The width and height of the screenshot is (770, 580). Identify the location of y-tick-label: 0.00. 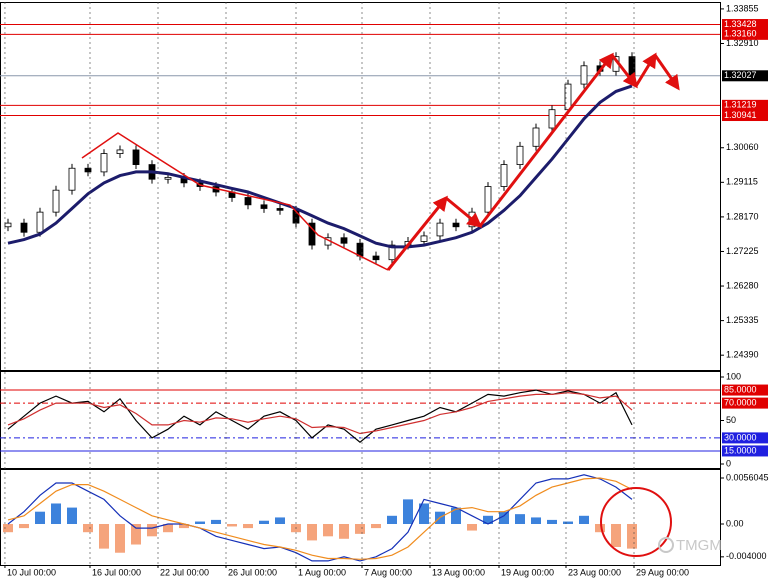
(735, 523).